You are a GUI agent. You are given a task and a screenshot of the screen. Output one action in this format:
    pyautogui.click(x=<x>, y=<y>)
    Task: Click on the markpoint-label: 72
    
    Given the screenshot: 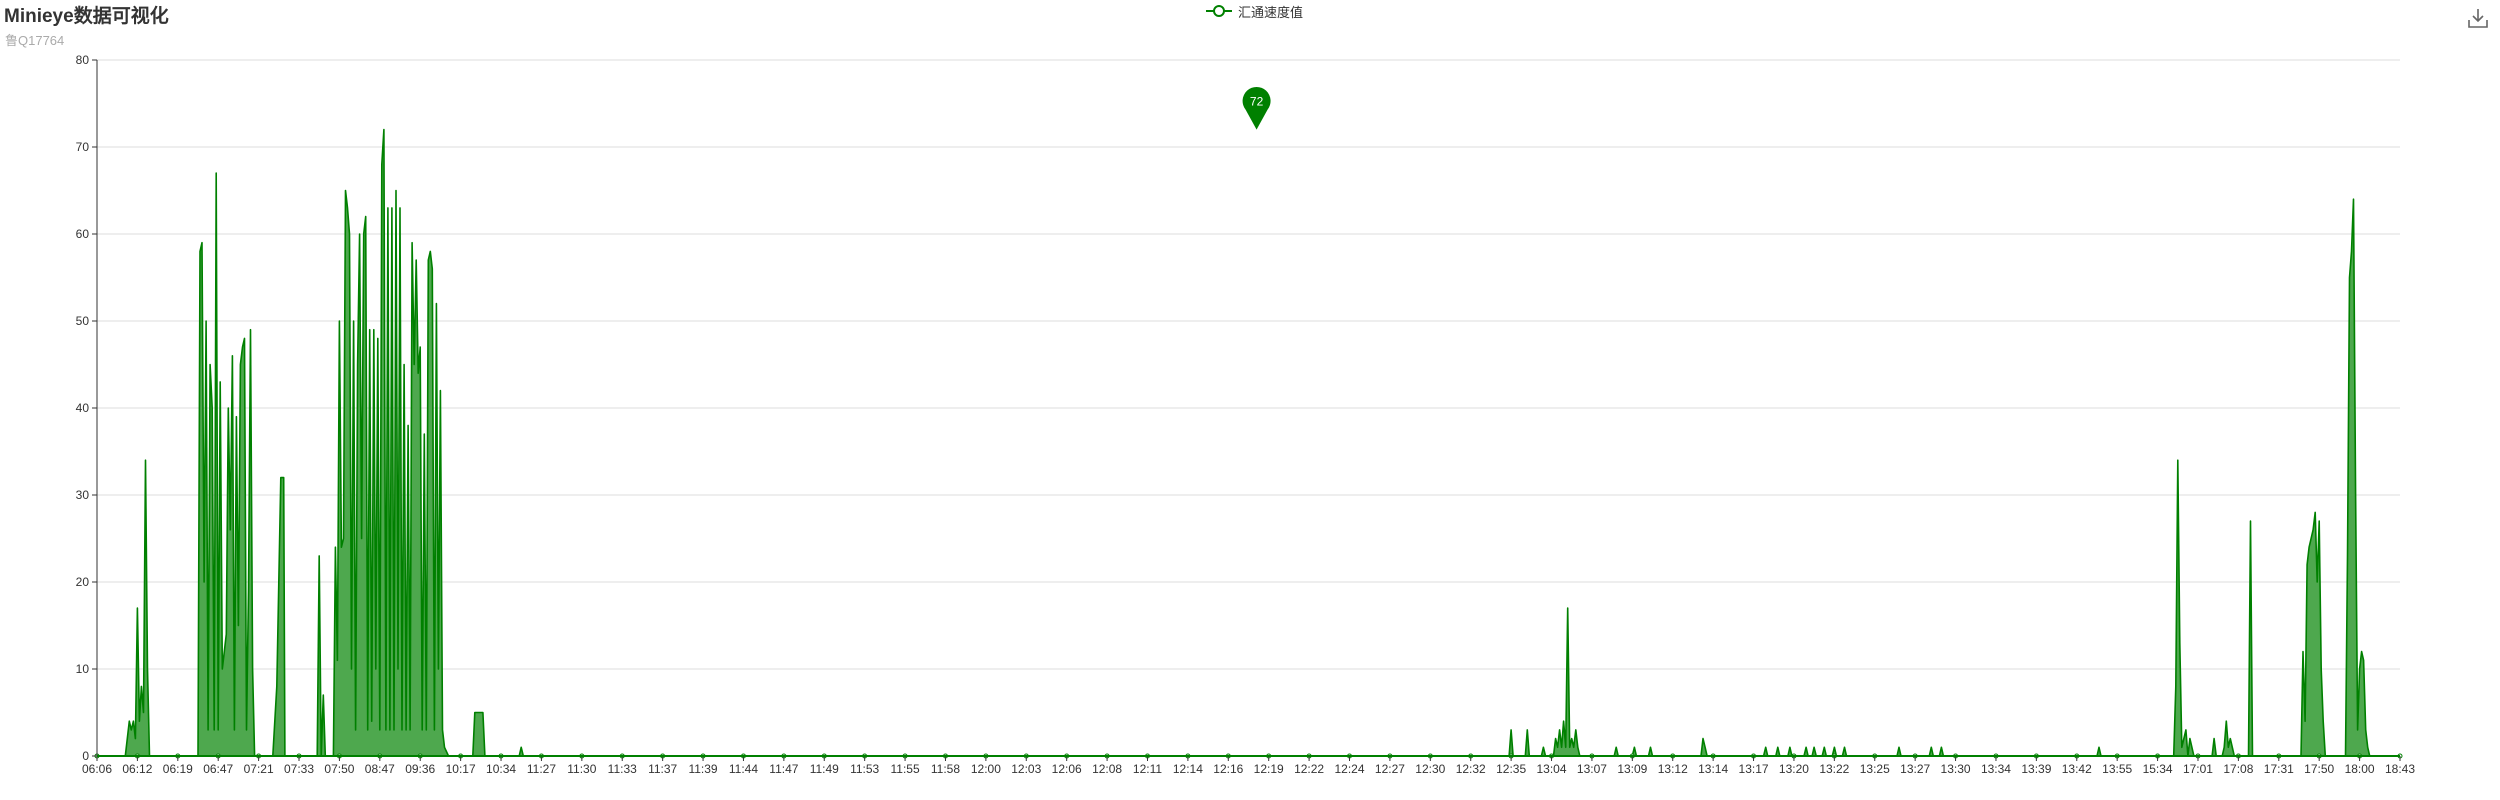 What is the action you would take?
    pyautogui.click(x=1257, y=102)
    